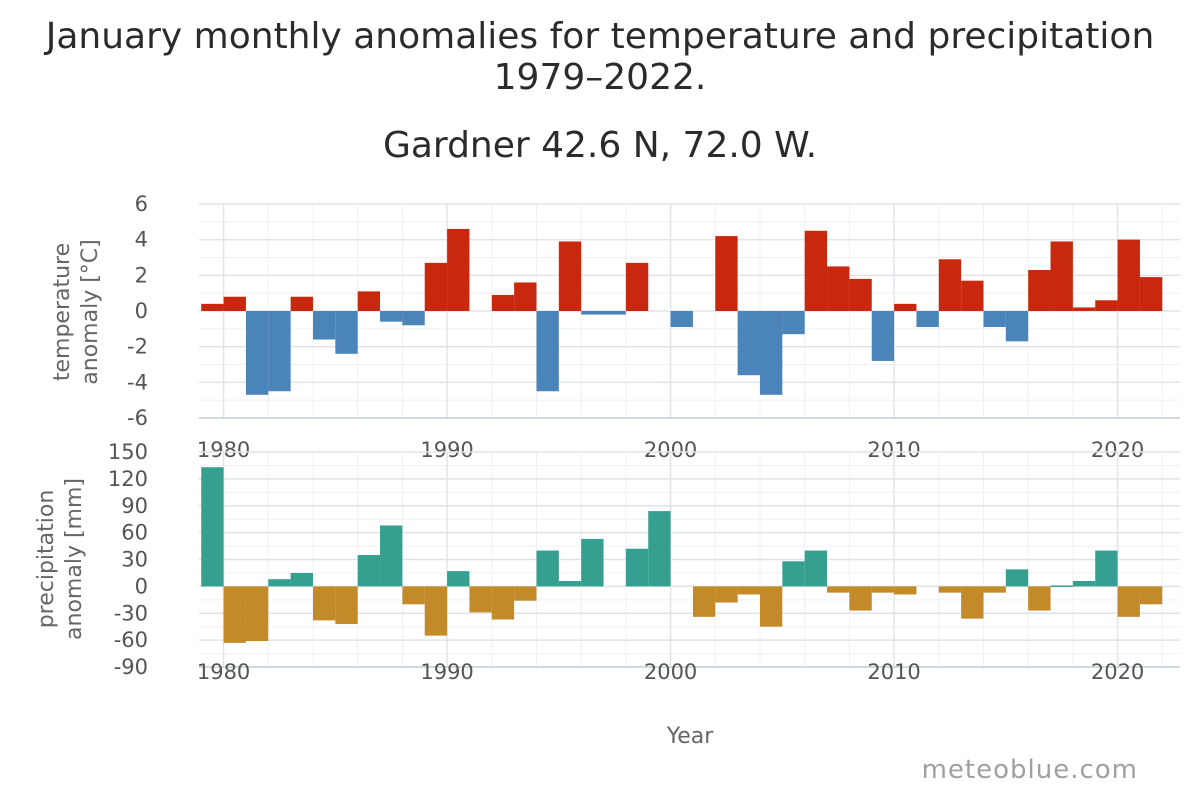 This screenshot has height=800, width=1200. Describe the element at coordinates (883, 336) in the screenshot. I see `temperature-bar-2009` at that location.